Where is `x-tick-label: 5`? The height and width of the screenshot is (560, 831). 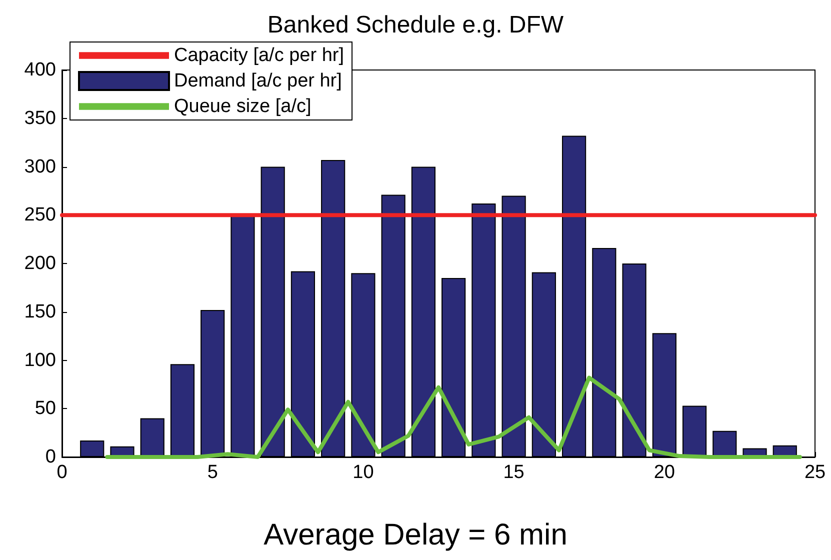 x-tick-label: 5 is located at coordinates (212, 472).